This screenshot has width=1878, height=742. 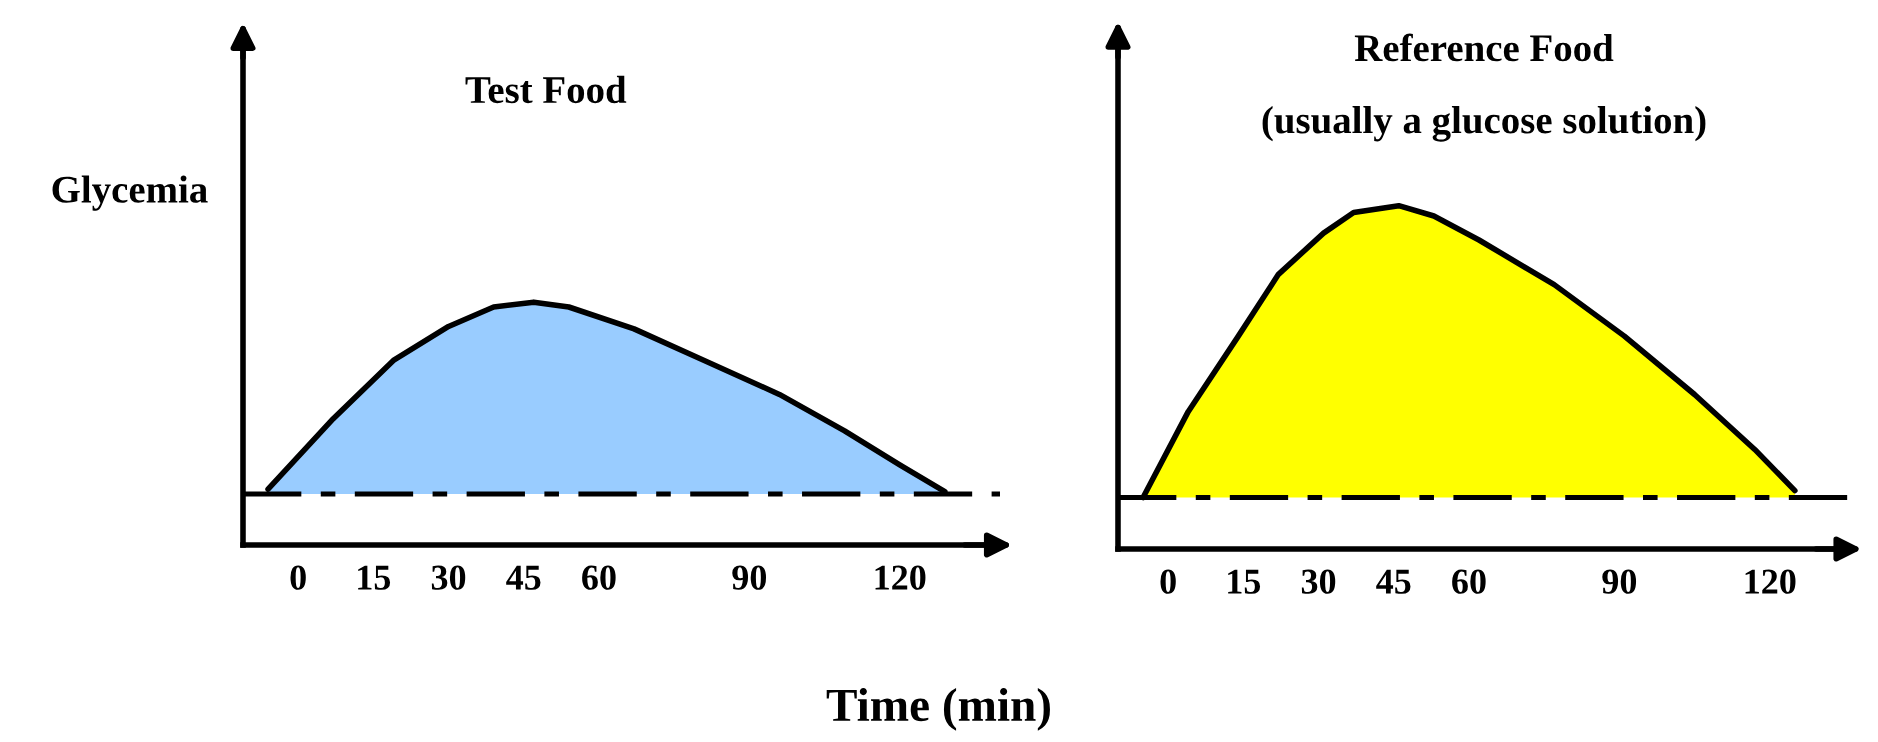 What do you see at coordinates (1484, 47) in the screenshot?
I see `chart-title: Reference Food` at bounding box center [1484, 47].